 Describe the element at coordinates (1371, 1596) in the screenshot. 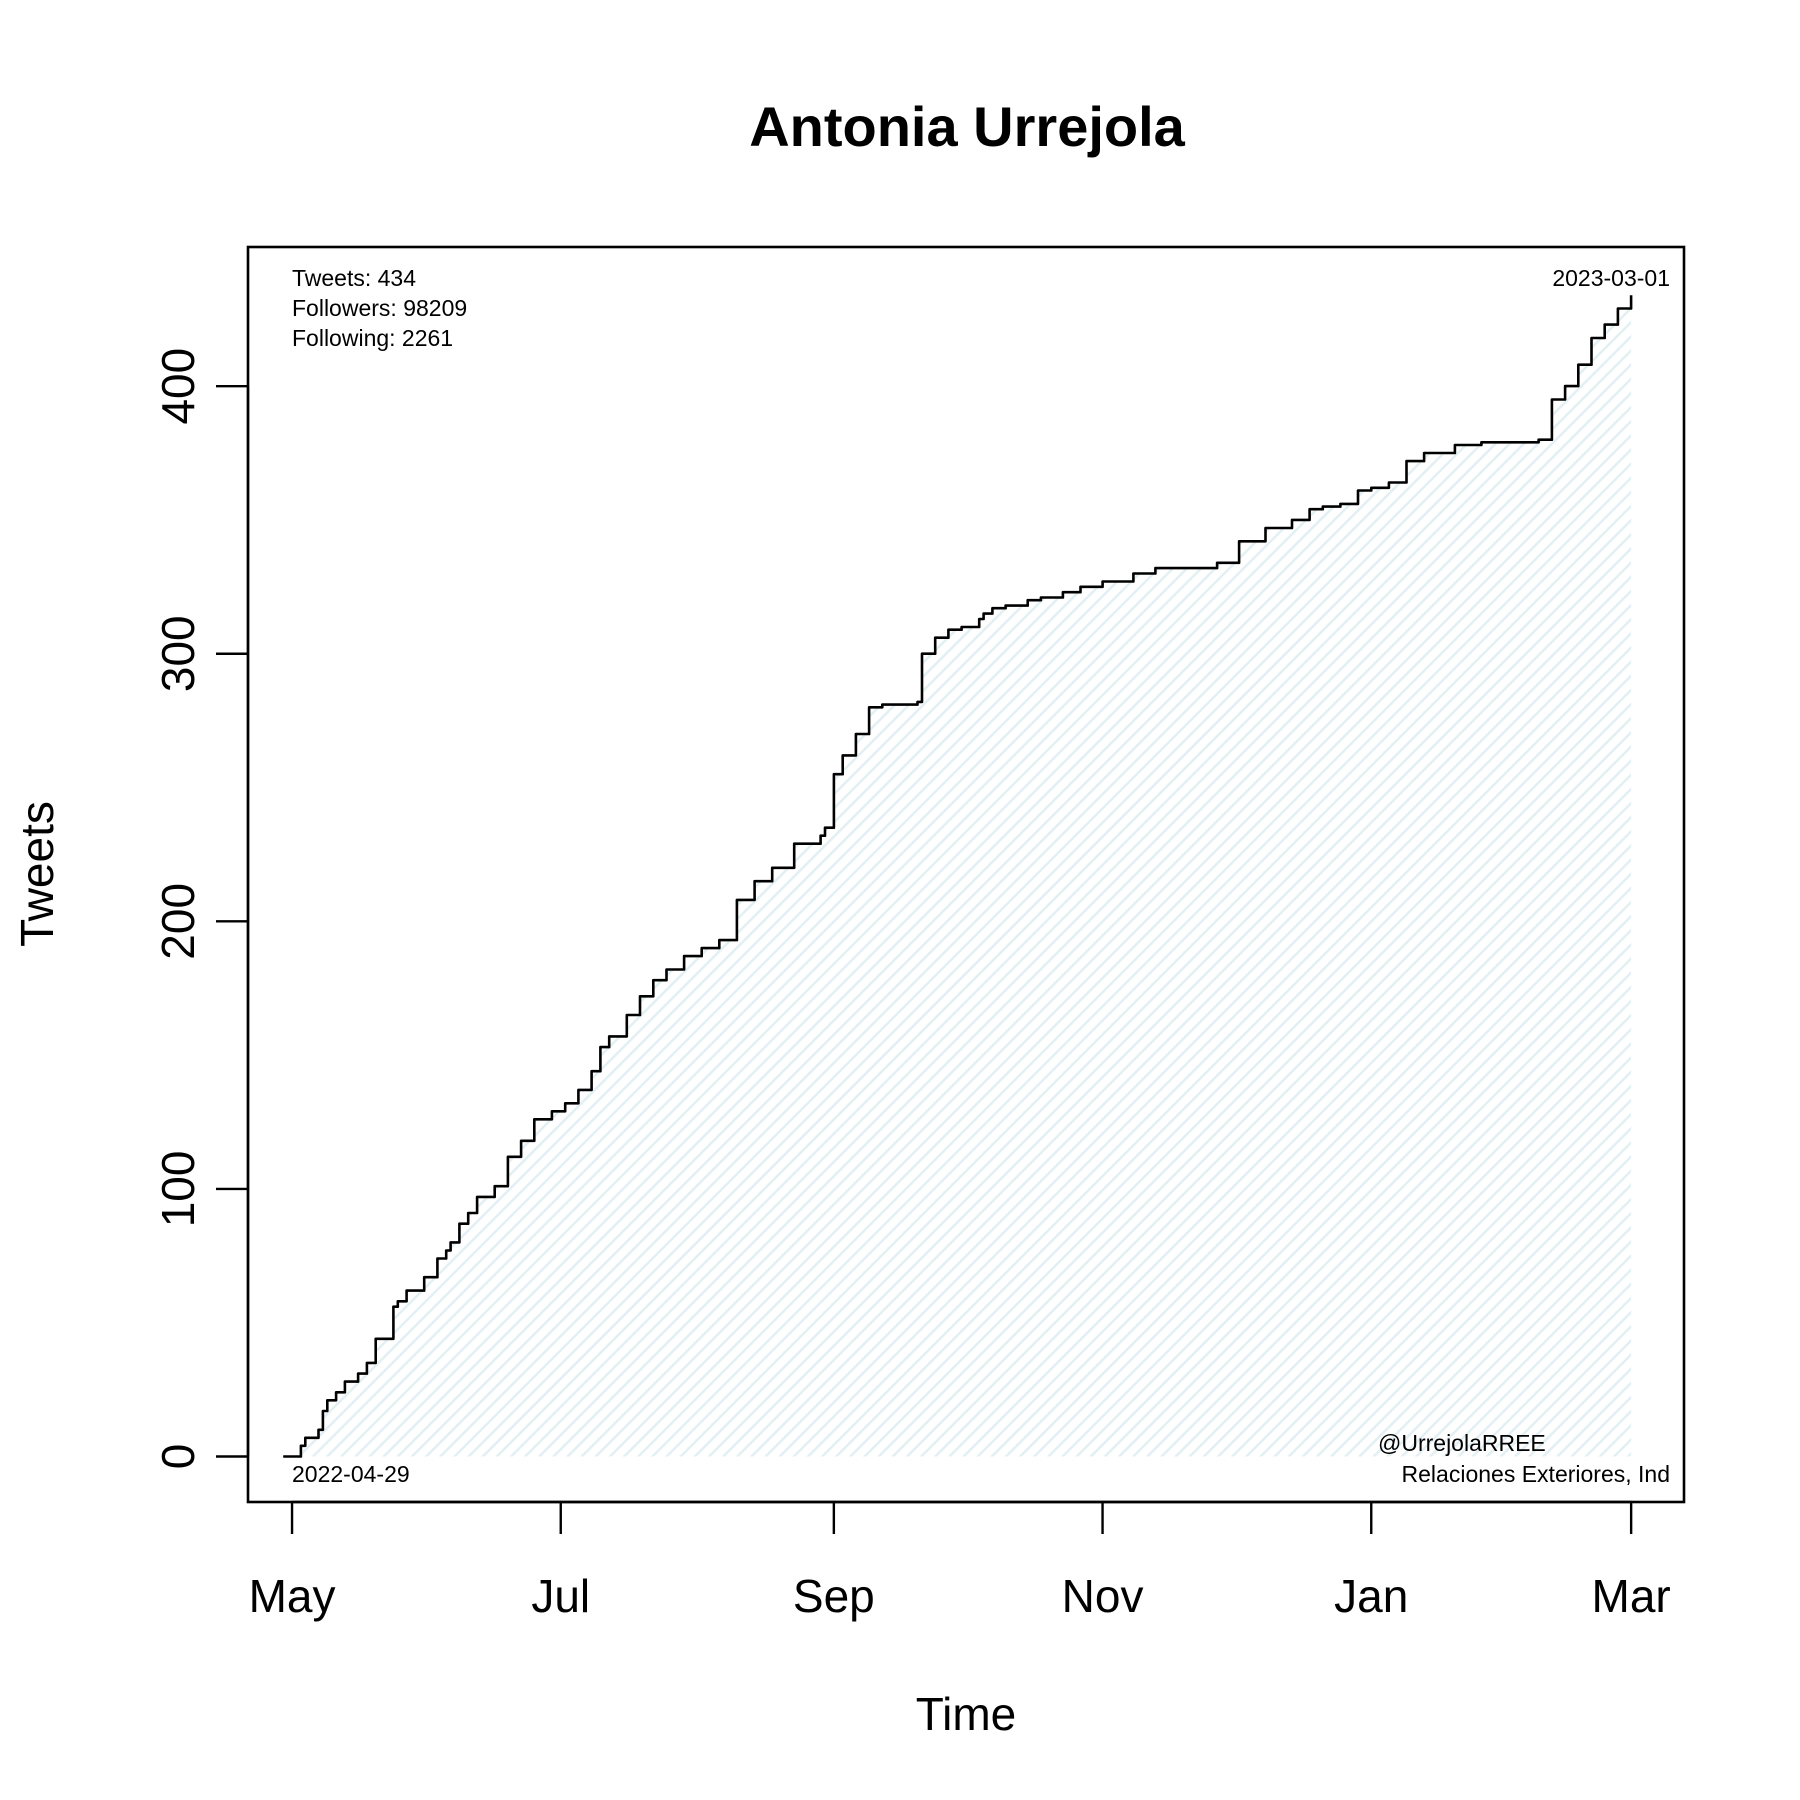

I see `x-tick-label: Jan` at that location.